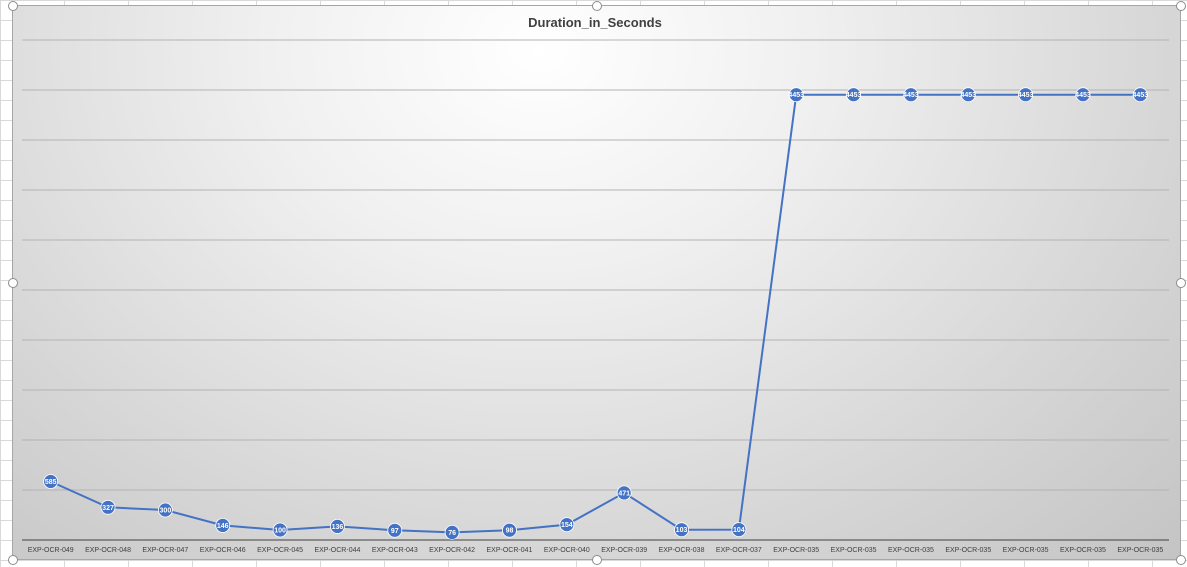  I want to click on data-label: 104, so click(739, 530).